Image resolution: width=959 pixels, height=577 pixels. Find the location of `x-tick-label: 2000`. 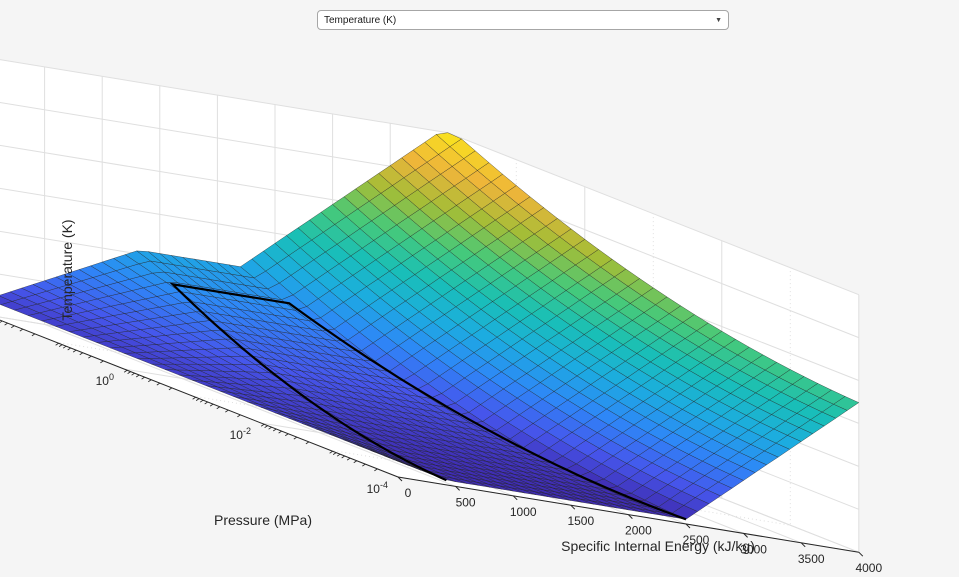

x-tick-label: 2000 is located at coordinates (638, 531).